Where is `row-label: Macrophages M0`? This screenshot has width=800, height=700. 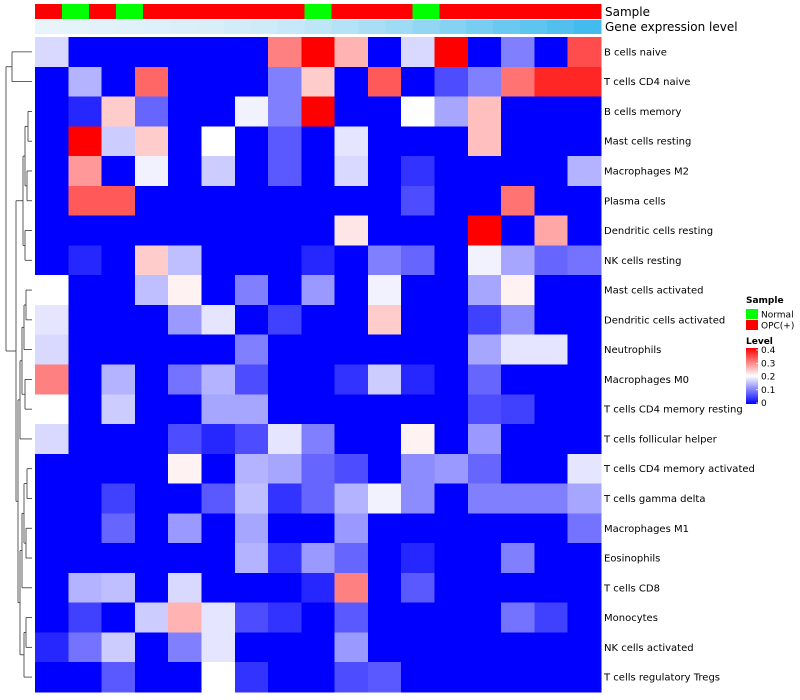
row-label: Macrophages M0 is located at coordinates (646, 380).